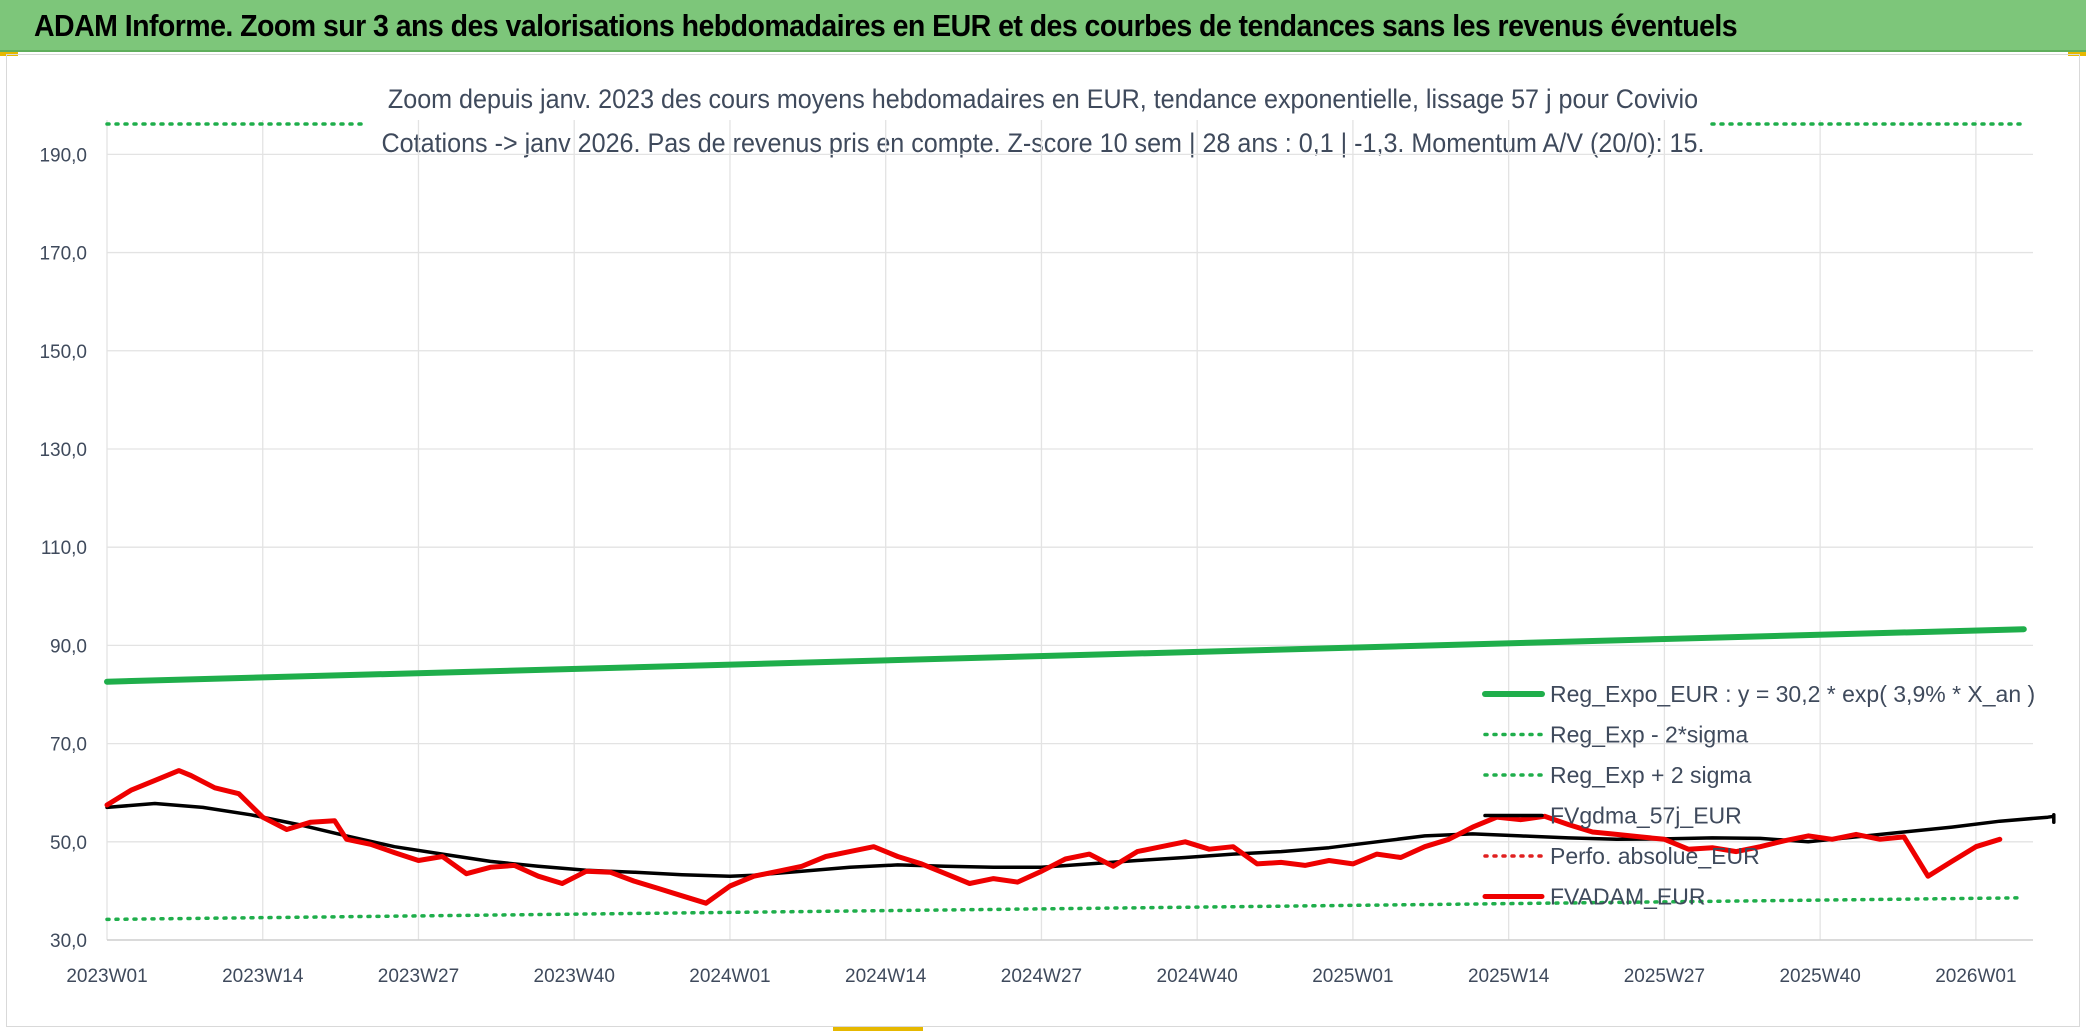 This screenshot has width=2086, height=1031. Describe the element at coordinates (68, 843) in the screenshot. I see `y-tick-label: 50,0` at that location.